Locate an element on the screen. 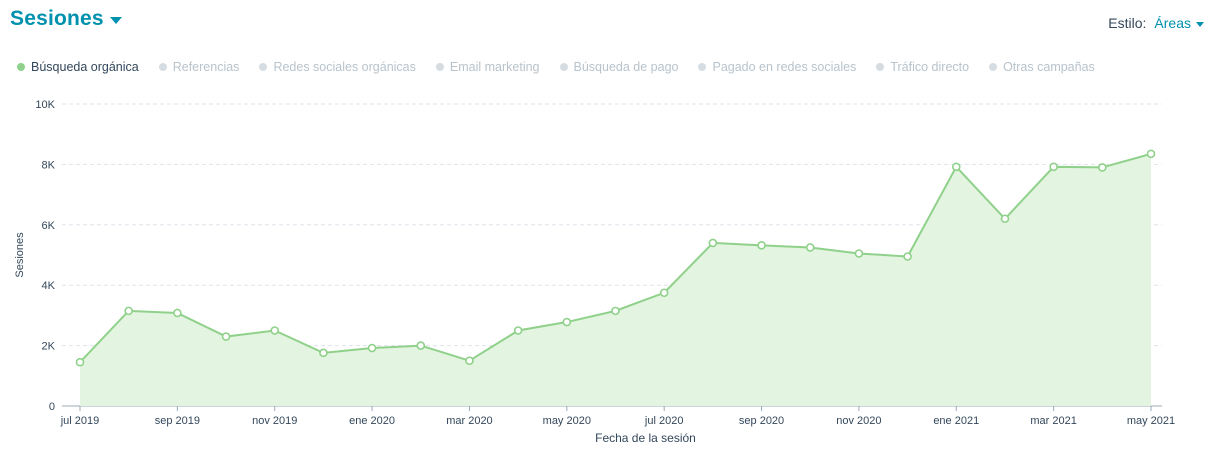  legend-item-busqueda-de-pago: Búsqueda de pago is located at coordinates (619, 67).